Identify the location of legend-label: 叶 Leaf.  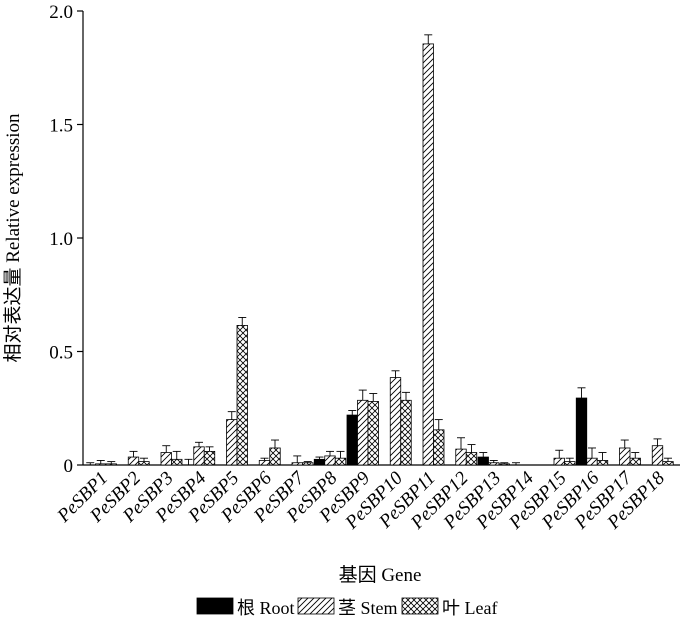
(469, 608).